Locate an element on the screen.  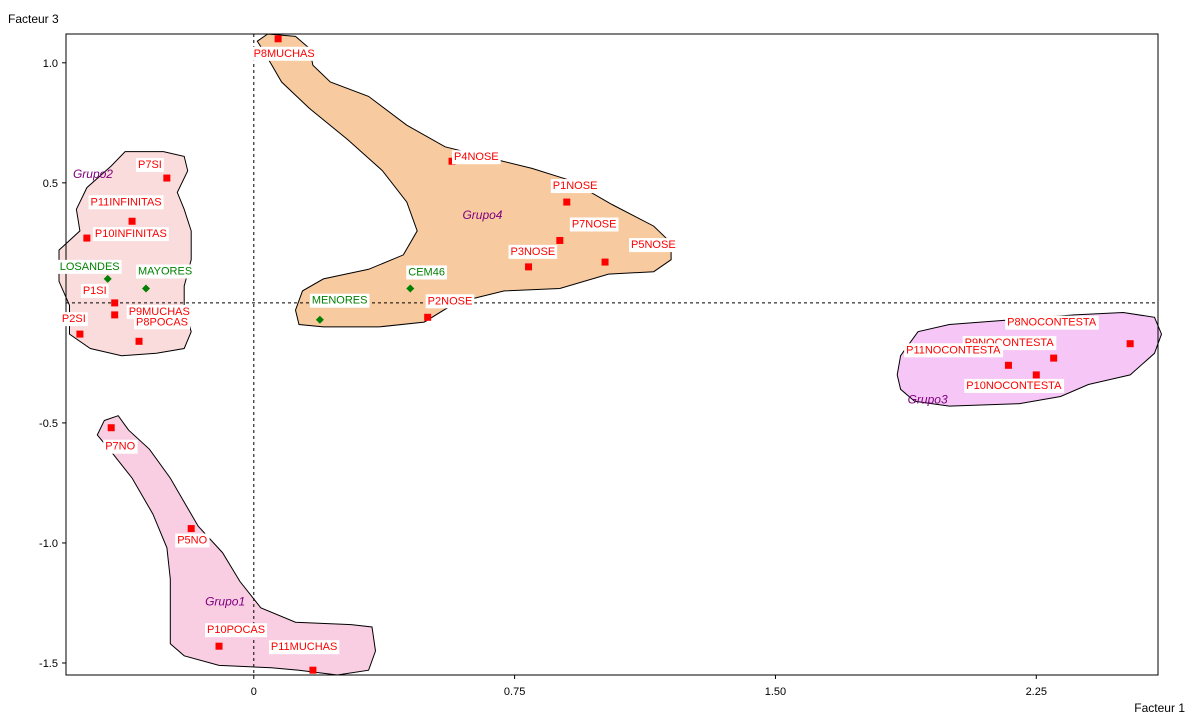
point-label: P1NOSE is located at coordinates (575, 186).